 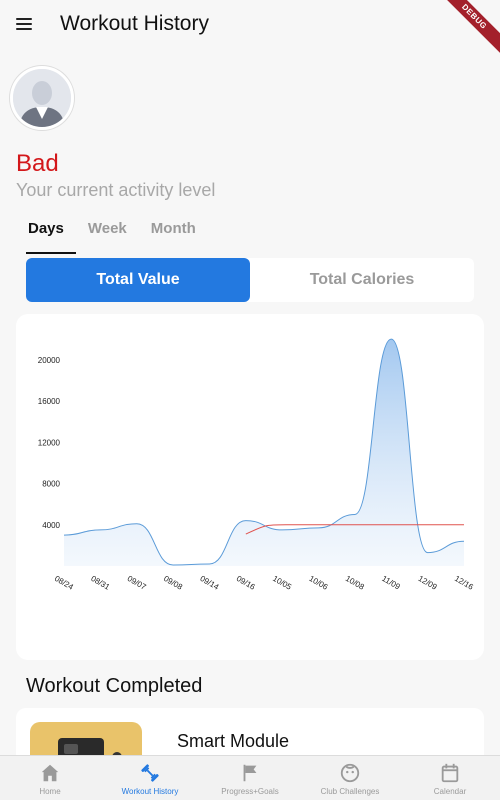 What do you see at coordinates (64, 583) in the screenshot?
I see `x-tick-label: 08/24` at bounding box center [64, 583].